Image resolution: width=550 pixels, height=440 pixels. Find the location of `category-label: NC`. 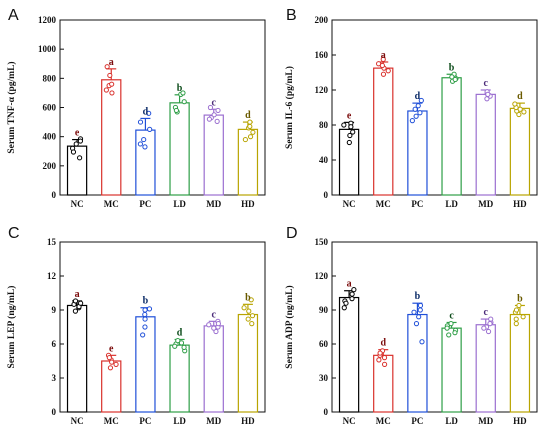

category-label: NC is located at coordinates (77, 204).